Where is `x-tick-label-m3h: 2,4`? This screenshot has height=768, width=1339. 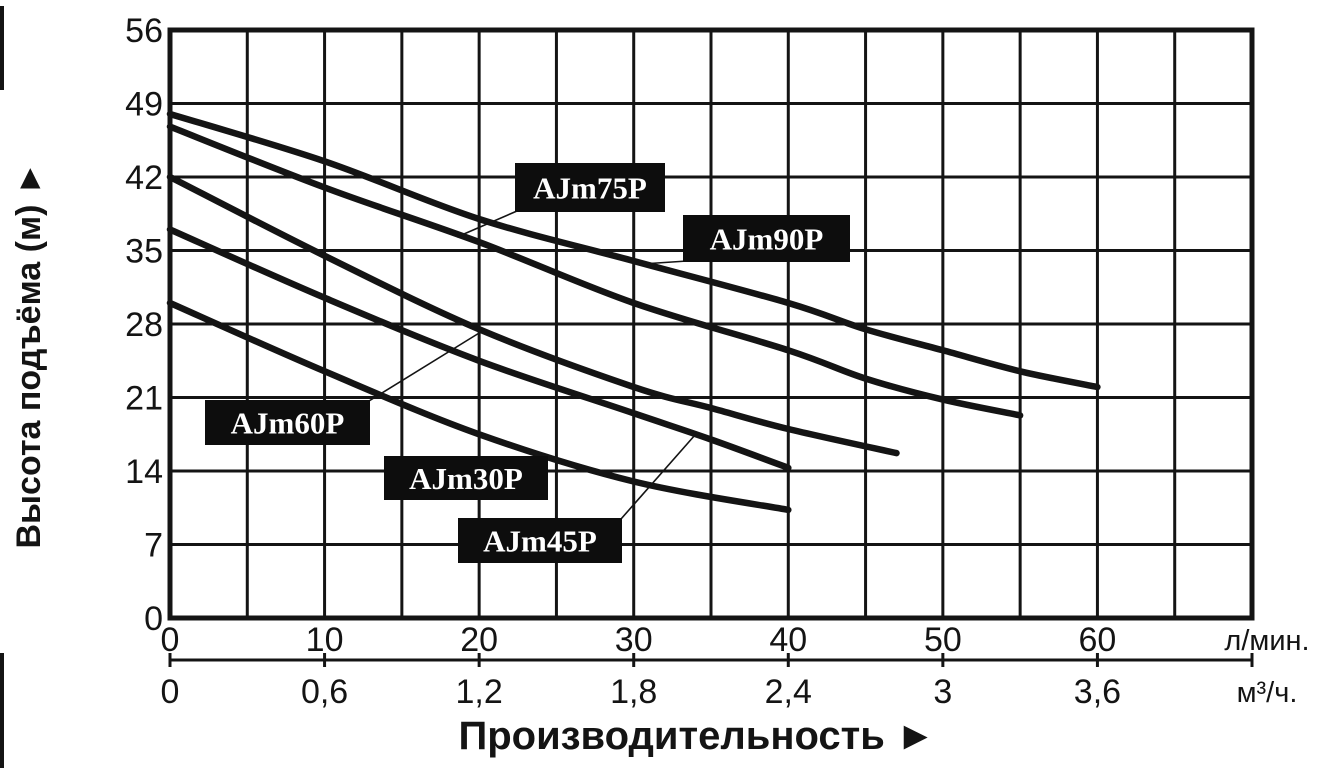 x-tick-label-m3h: 2,4 is located at coordinates (788, 692).